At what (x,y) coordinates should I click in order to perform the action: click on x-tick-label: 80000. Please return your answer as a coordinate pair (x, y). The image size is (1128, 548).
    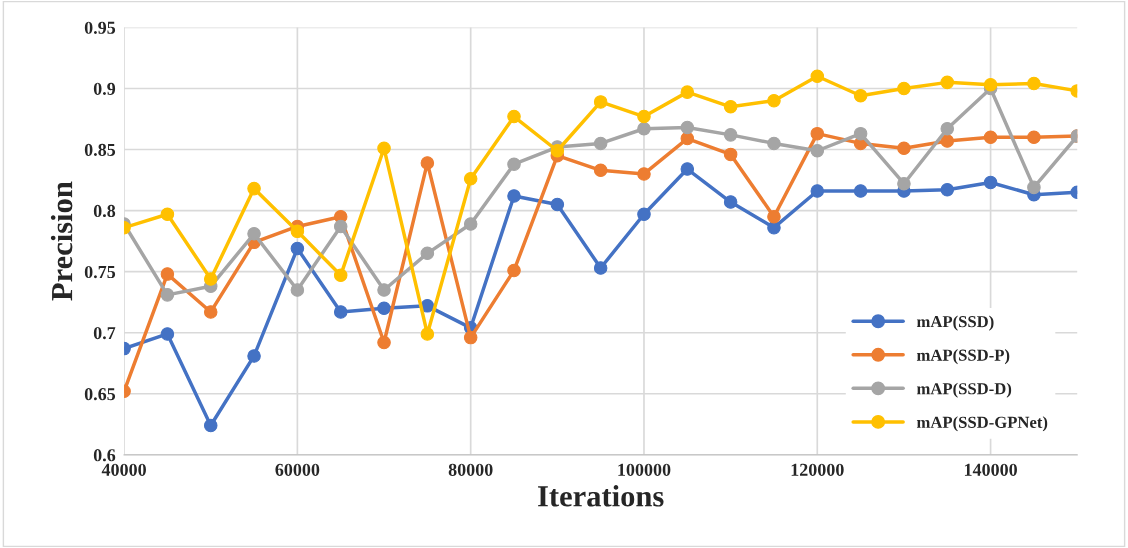
    Looking at the image, I should click on (470, 469).